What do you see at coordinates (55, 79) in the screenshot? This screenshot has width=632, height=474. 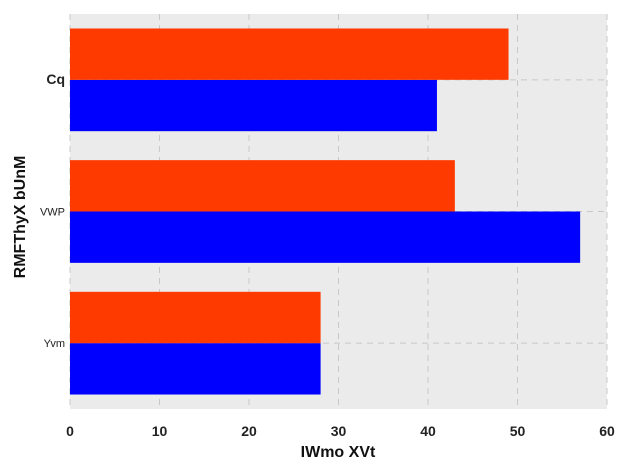 I see `y-tick-label: Cq` at bounding box center [55, 79].